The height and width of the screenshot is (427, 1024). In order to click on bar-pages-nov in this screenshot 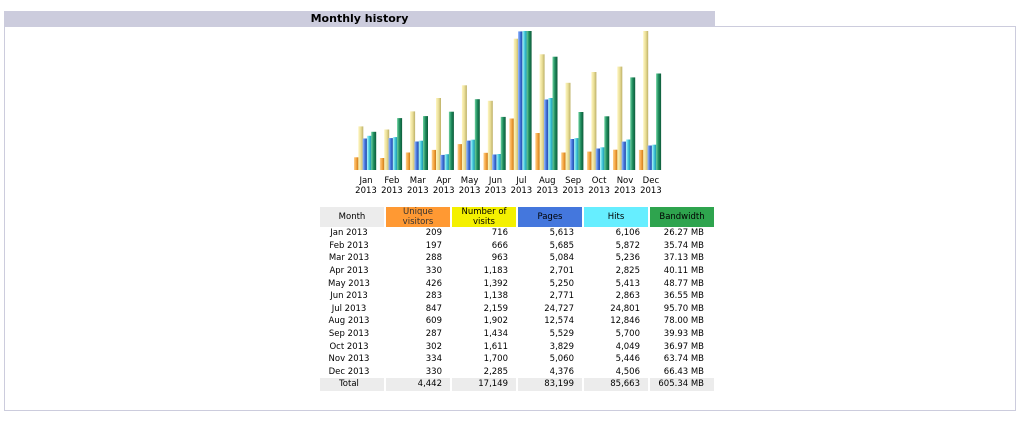, I will do `click(624, 155)`.